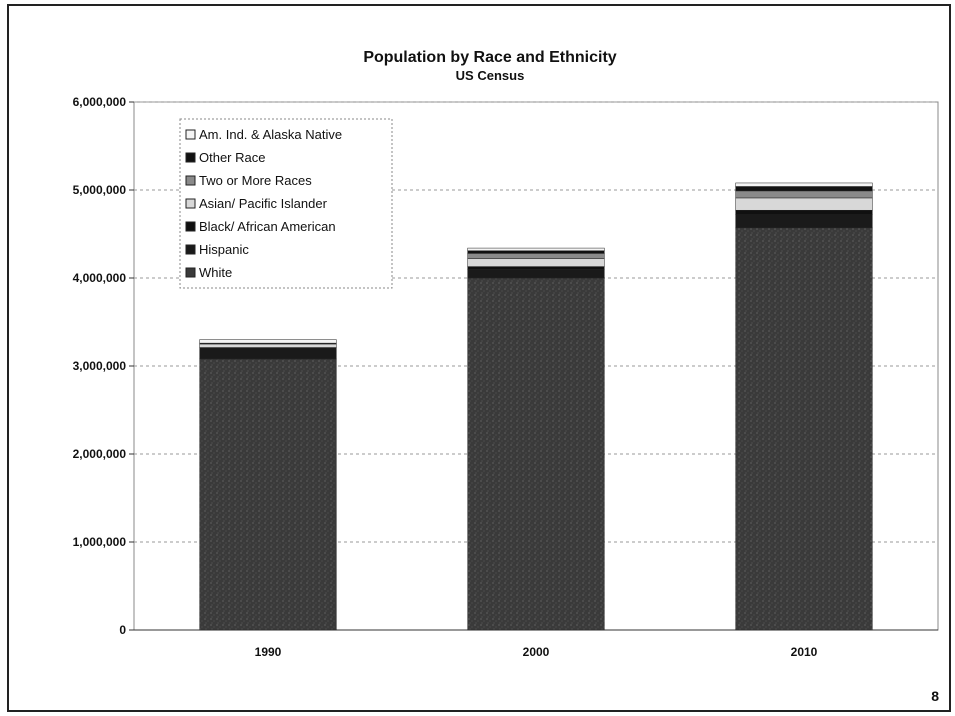 The width and height of the screenshot is (955, 716). Describe the element at coordinates (536, 652) in the screenshot. I see `x-tick-label: 2000` at that location.